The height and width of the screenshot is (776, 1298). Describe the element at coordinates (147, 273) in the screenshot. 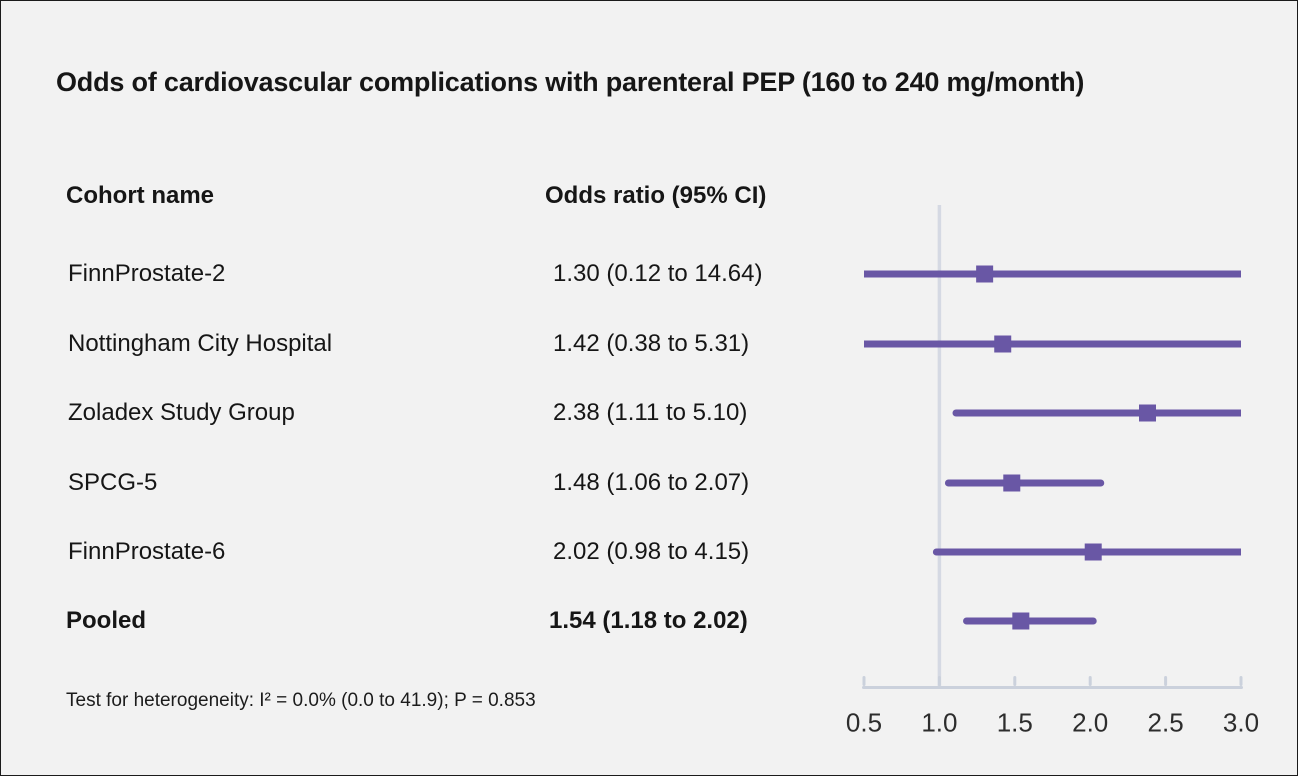

I see `cohort-name: FinnProstate-2` at that location.